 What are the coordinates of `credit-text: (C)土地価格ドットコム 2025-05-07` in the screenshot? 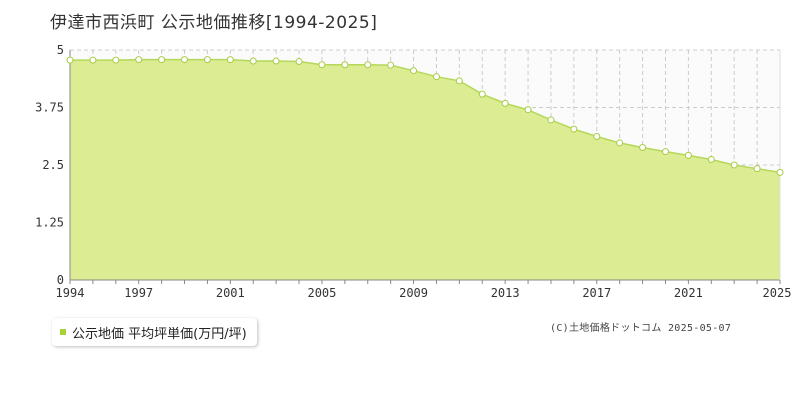 It's located at (641, 328).